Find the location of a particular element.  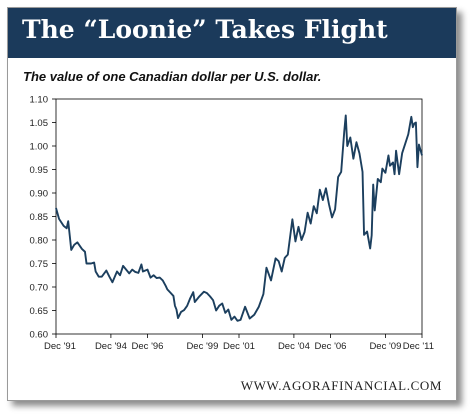

x-tick-label: Dec '91 is located at coordinates (60, 346).